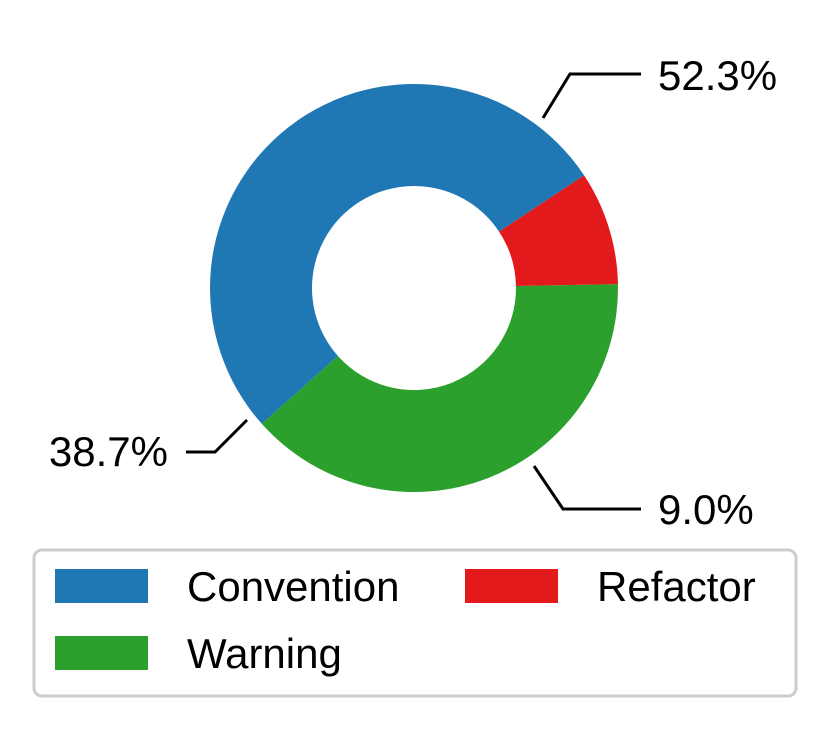 The image size is (829, 733). What do you see at coordinates (706, 509) in the screenshot?
I see `label-refactor: 9.0%` at bounding box center [706, 509].